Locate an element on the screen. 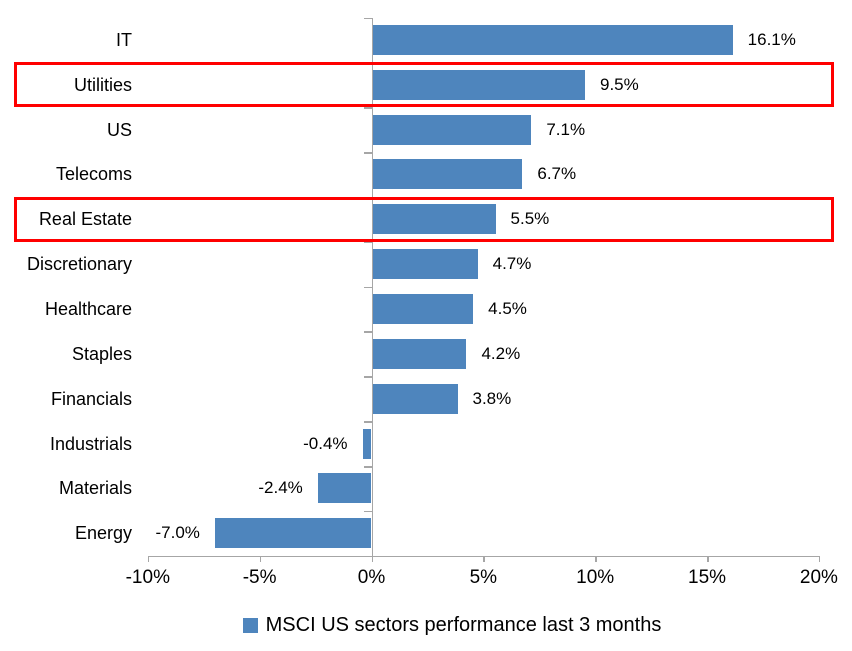  value-label: 7.1% is located at coordinates (566, 129).